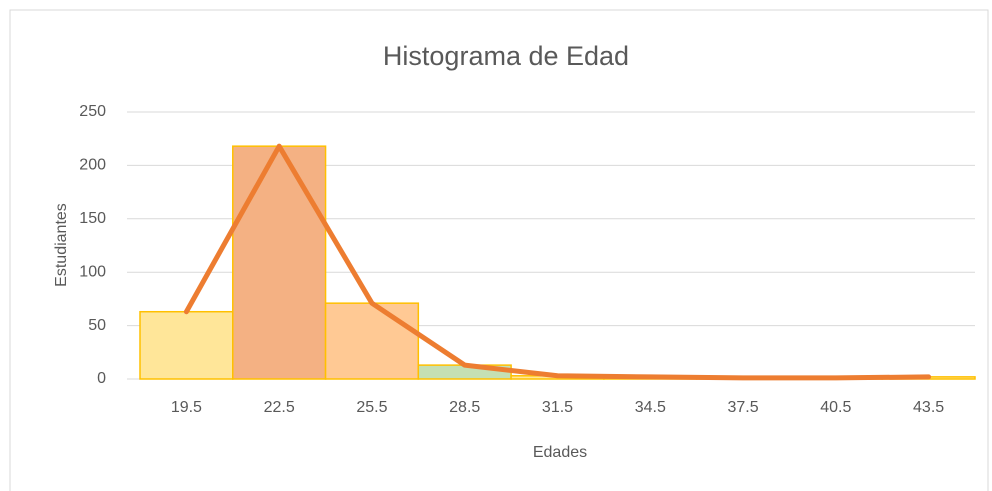 The width and height of the screenshot is (992, 491). What do you see at coordinates (61, 245) in the screenshot?
I see `y-axis-title: Estudiantes` at bounding box center [61, 245].